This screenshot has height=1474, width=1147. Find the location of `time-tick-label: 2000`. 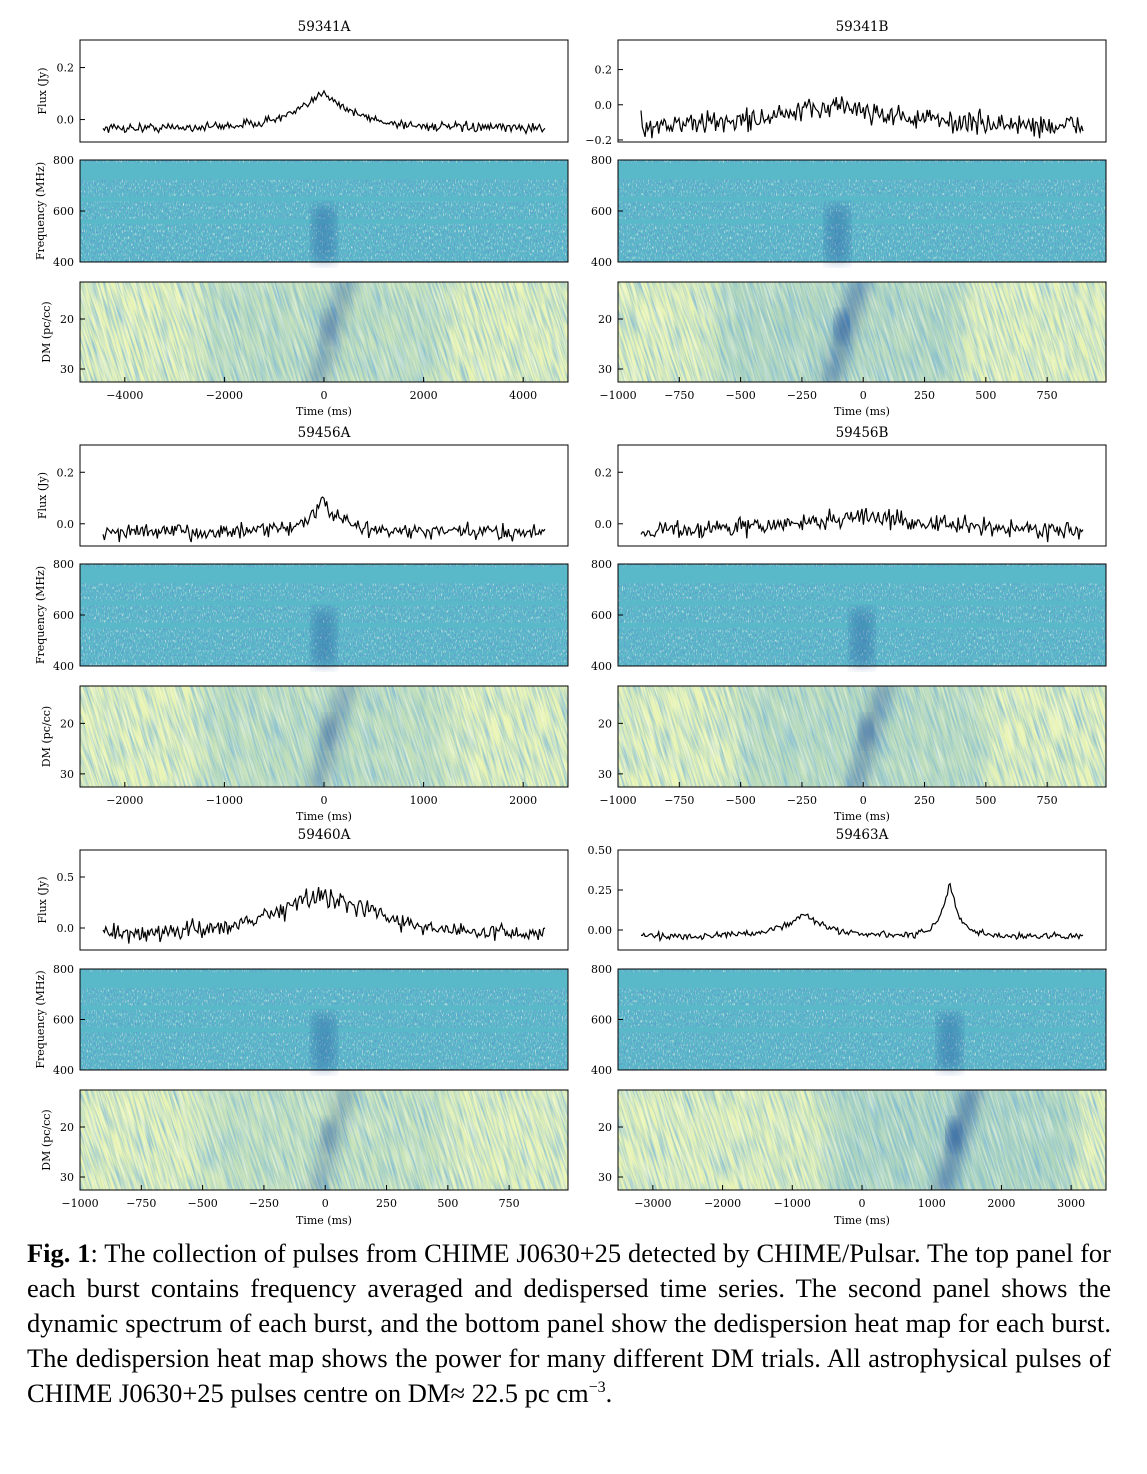

time-tick-label: 2000 is located at coordinates (1001, 1203).